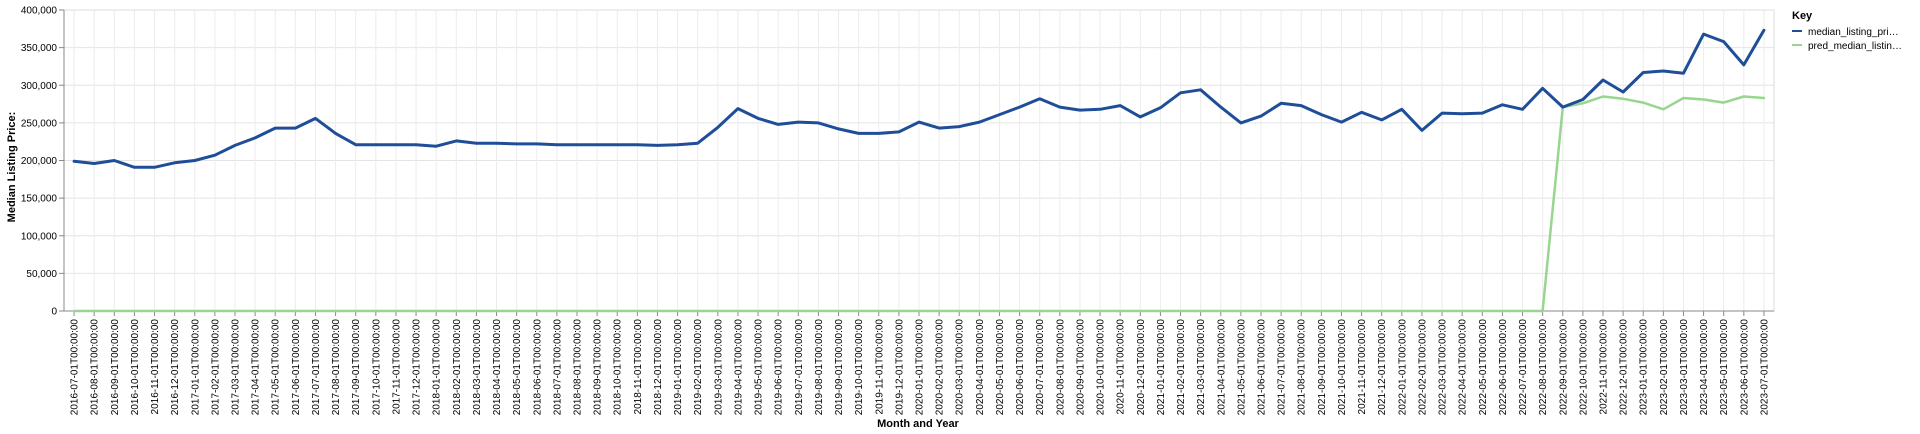 Image resolution: width=1920 pixels, height=434 pixels. I want to click on y-tick-label: 100,000, so click(39, 236).